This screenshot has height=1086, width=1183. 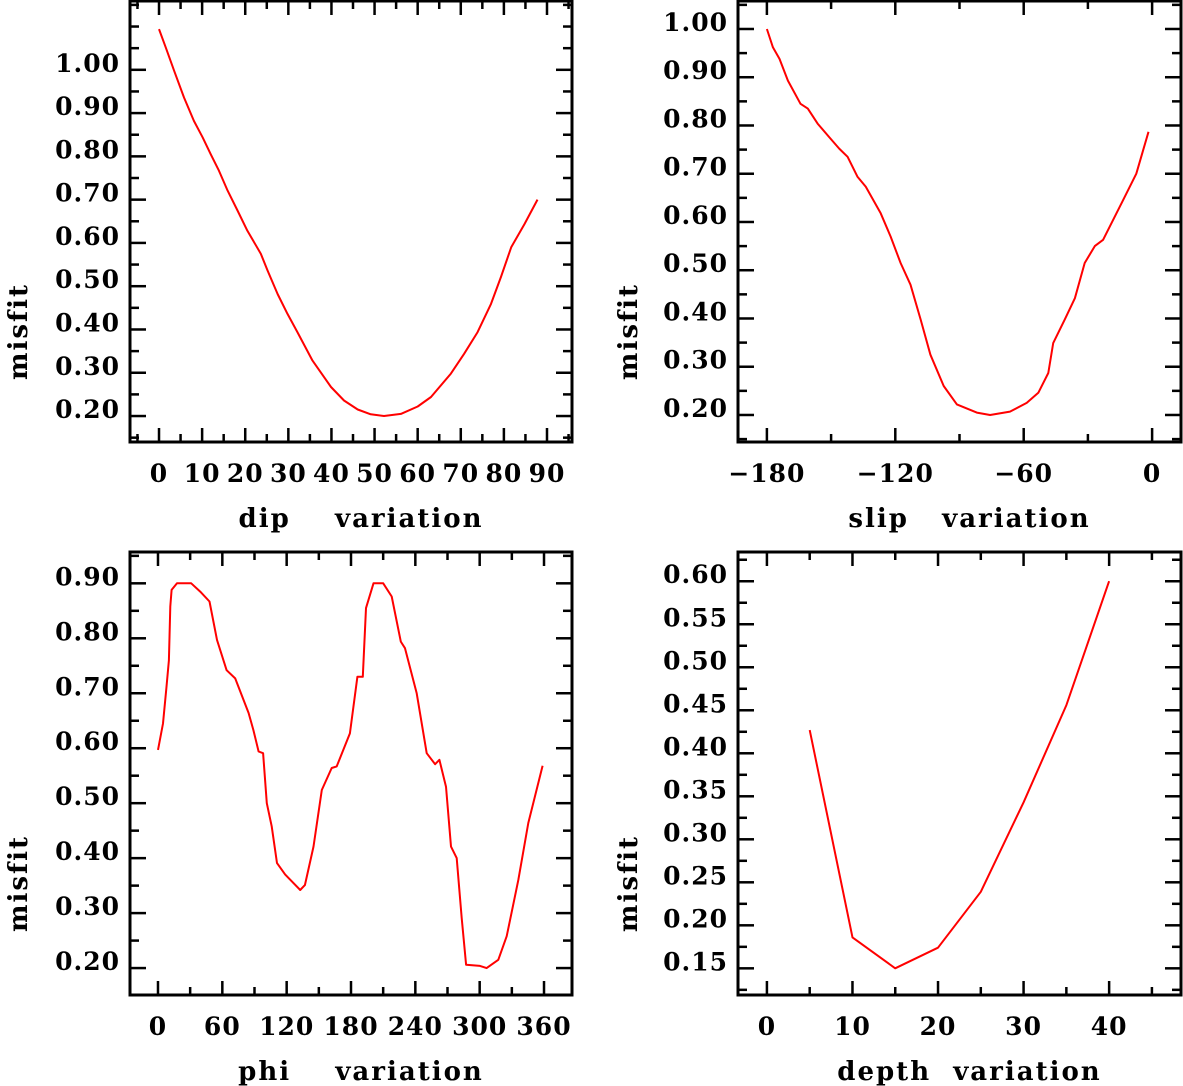 I want to click on y-tick-label: 0.25, so click(x=695, y=875).